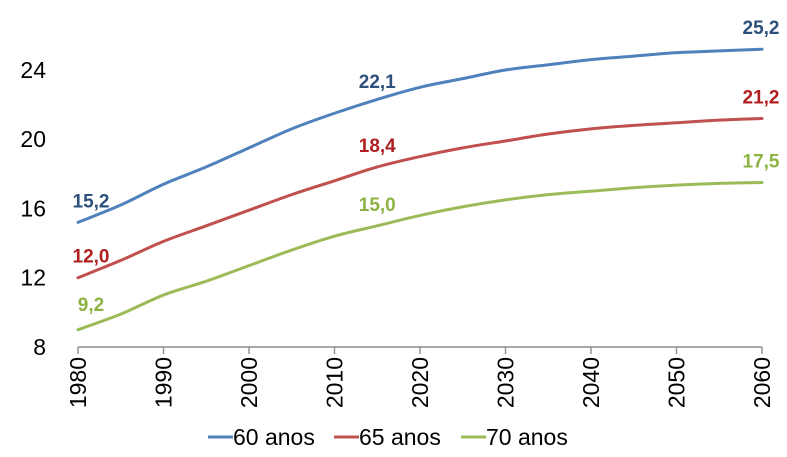 This screenshot has width=787, height=457. Describe the element at coordinates (91, 201) in the screenshot. I see `data-label: 15,2` at that location.